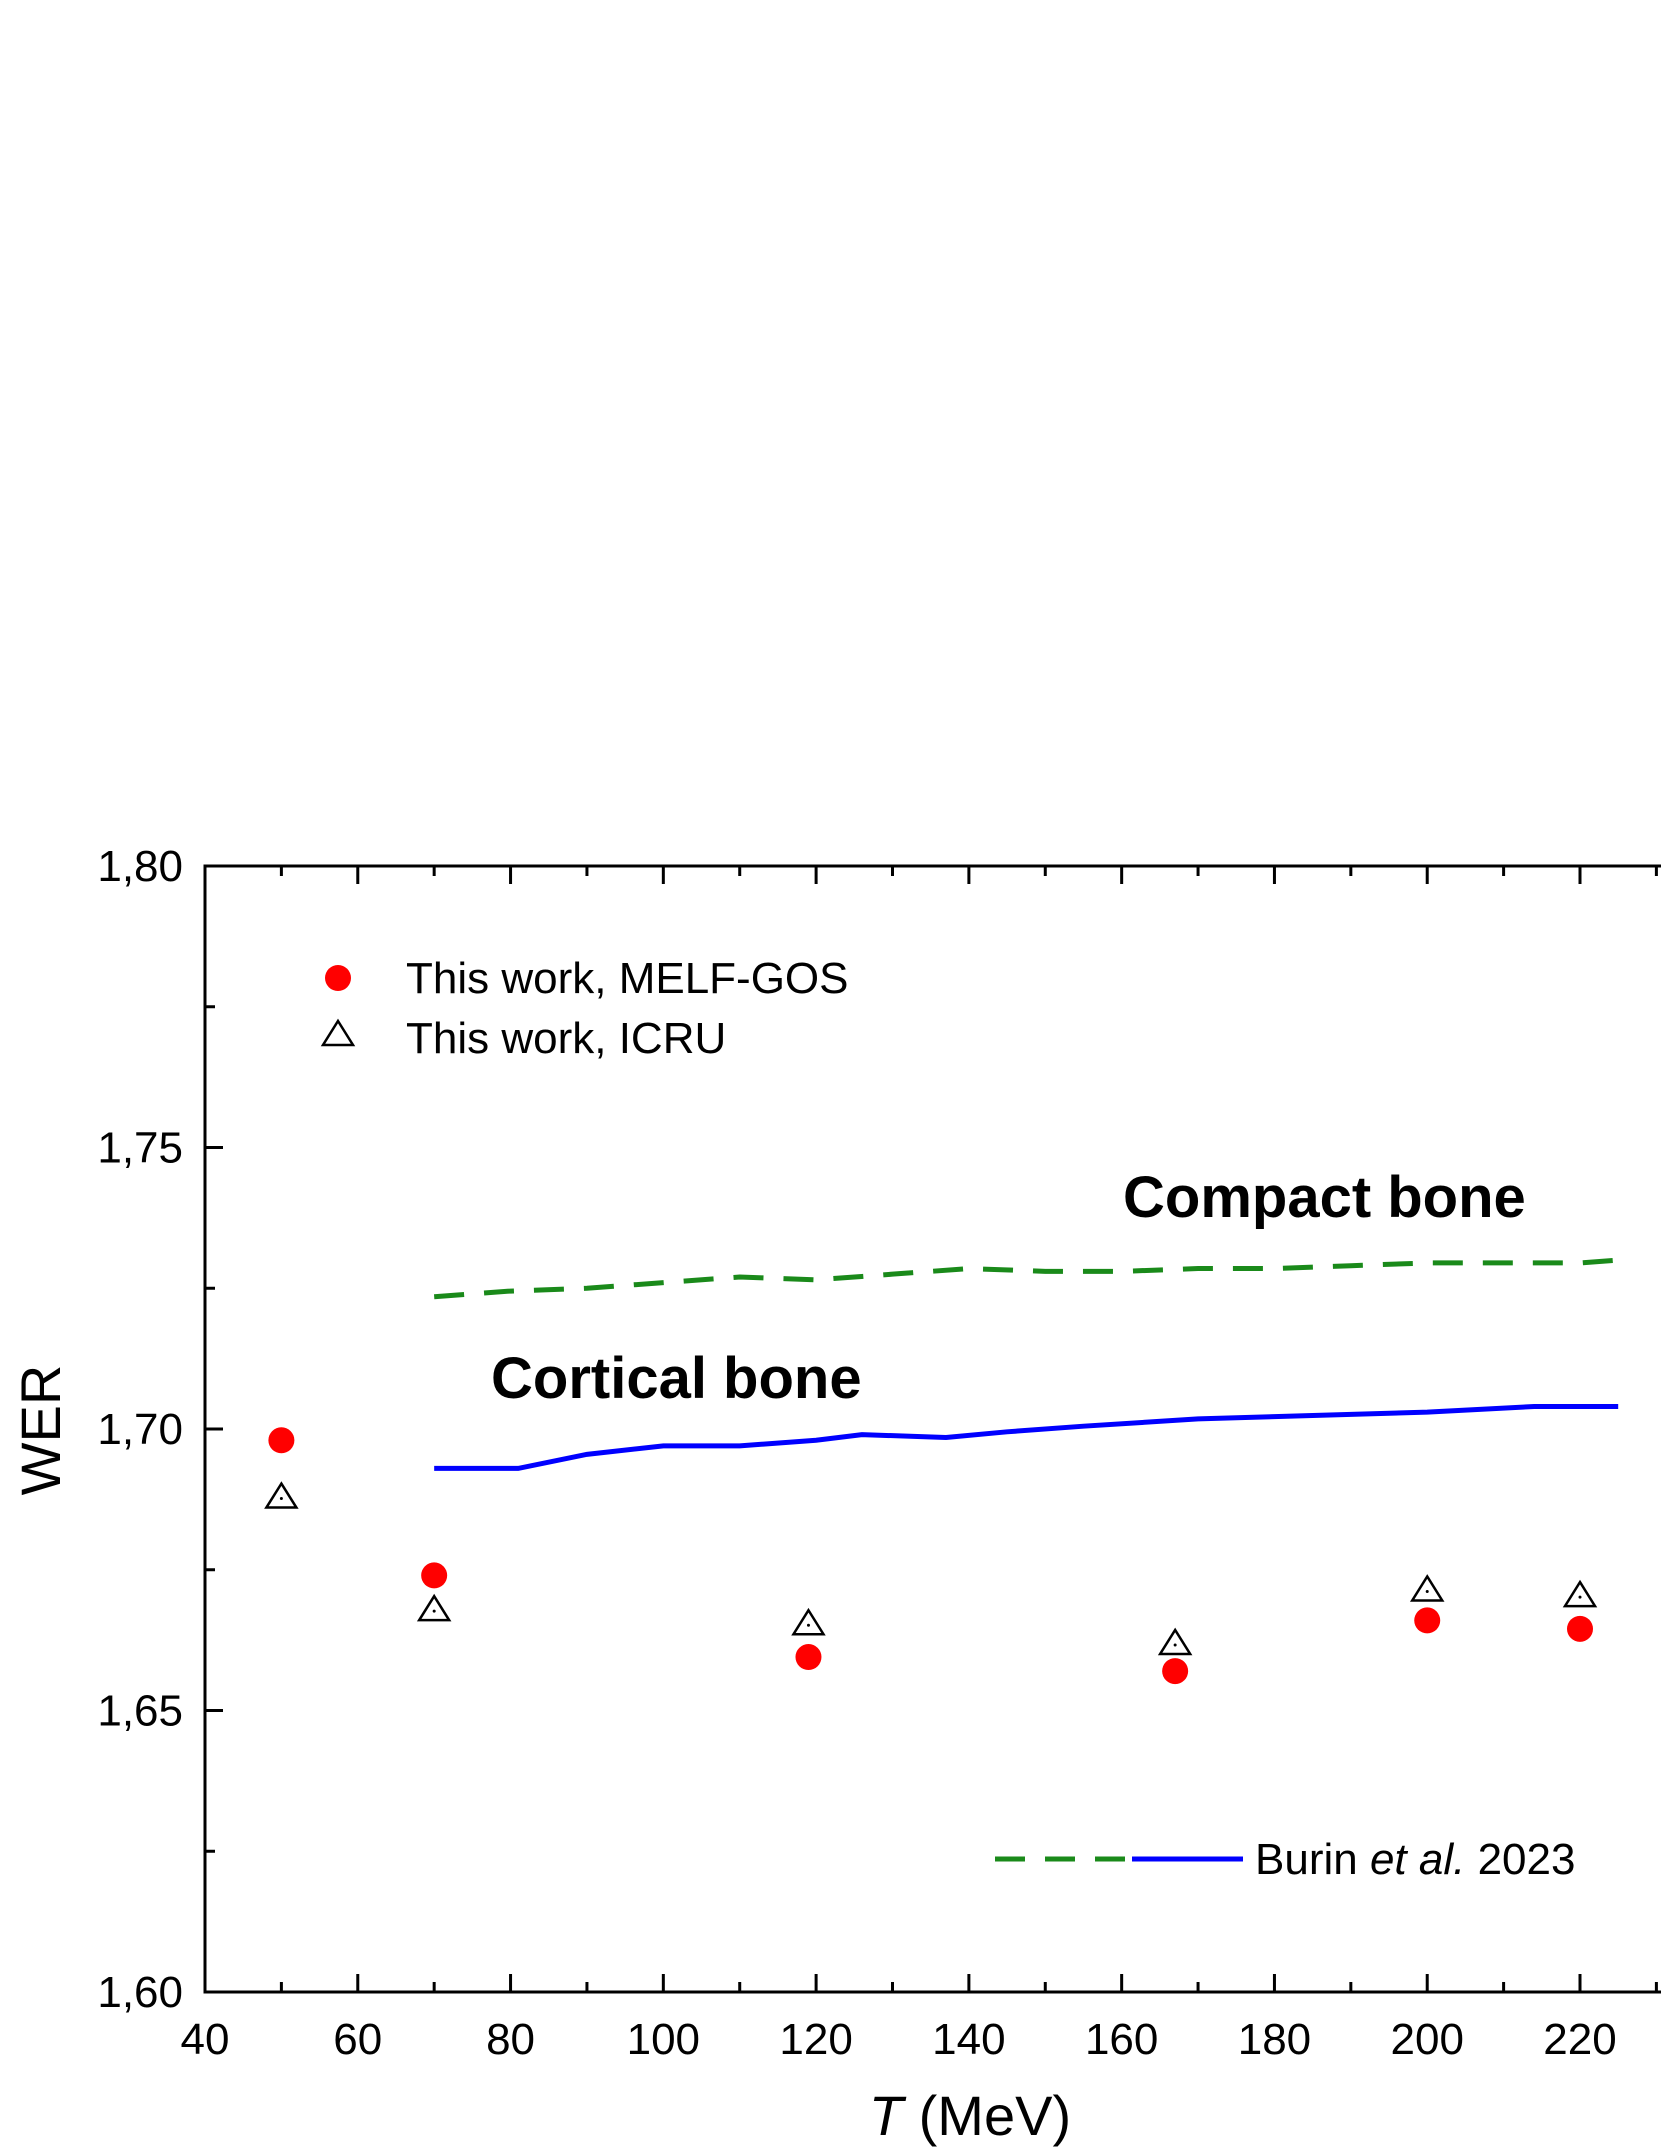  What do you see at coordinates (140, 1992) in the screenshot?
I see `y-tick-label: 1,60` at bounding box center [140, 1992].